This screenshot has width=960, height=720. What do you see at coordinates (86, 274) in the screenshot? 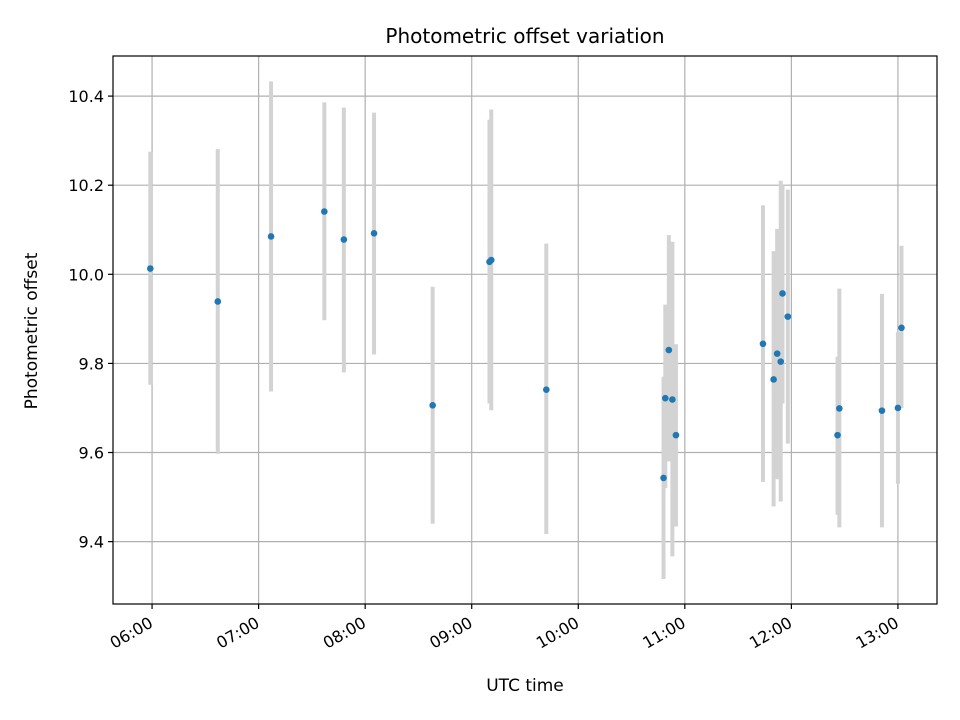
I see `y-tick-label: 10.0` at bounding box center [86, 274].